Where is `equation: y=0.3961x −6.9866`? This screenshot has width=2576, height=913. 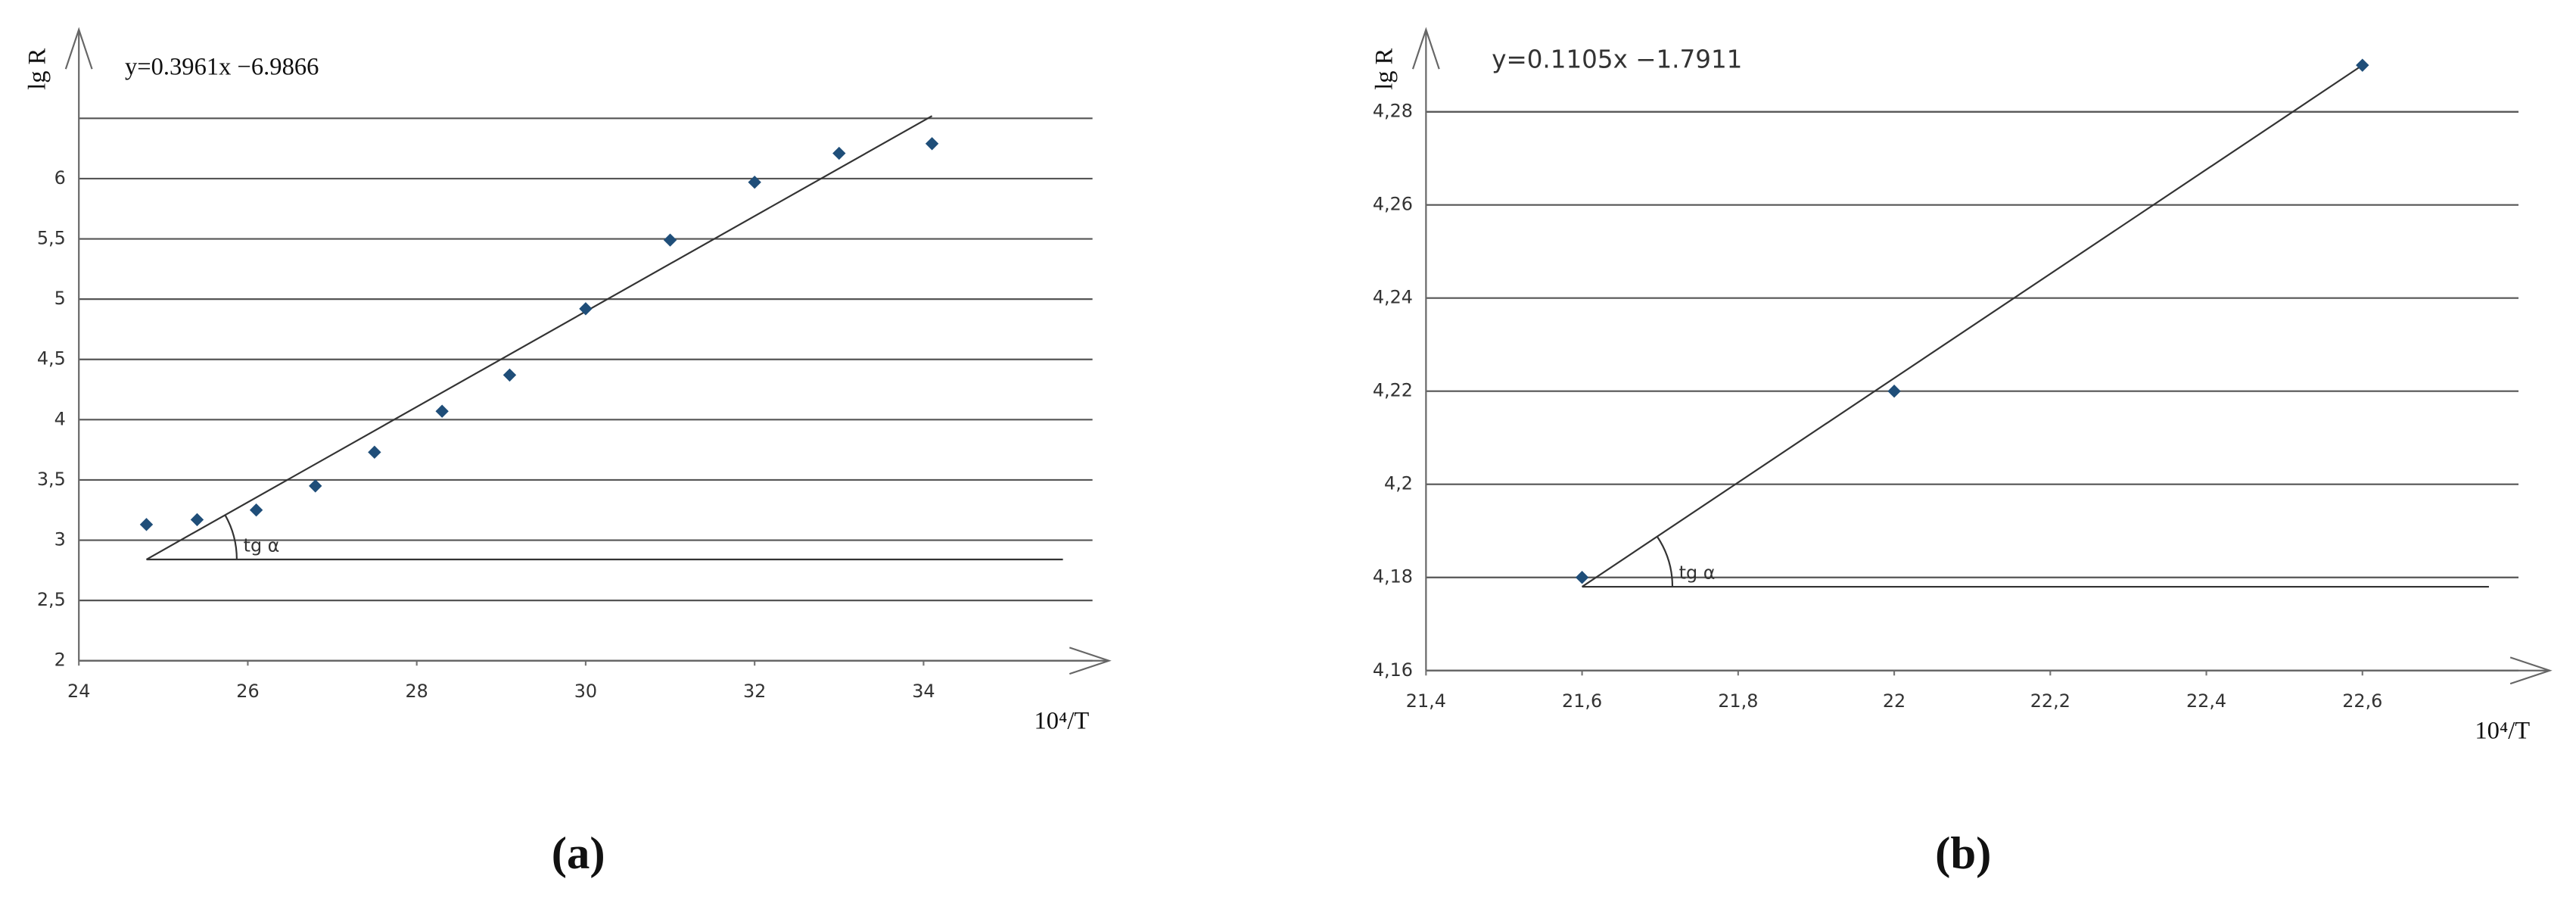 equation: y=0.3961x −6.9866 is located at coordinates (222, 67).